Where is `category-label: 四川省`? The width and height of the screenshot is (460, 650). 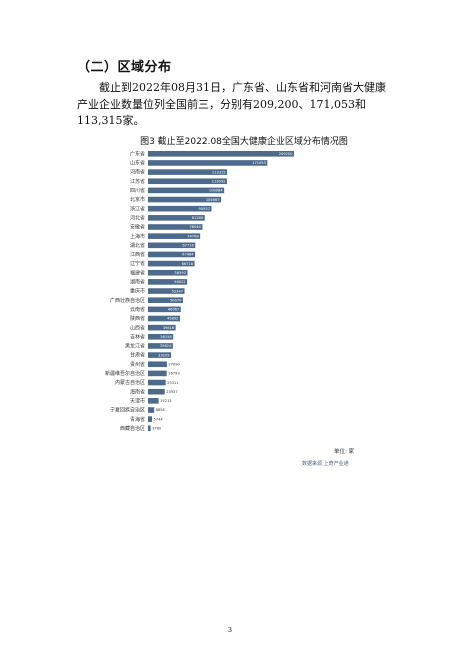 category-label: 四川省 is located at coordinates (137, 190).